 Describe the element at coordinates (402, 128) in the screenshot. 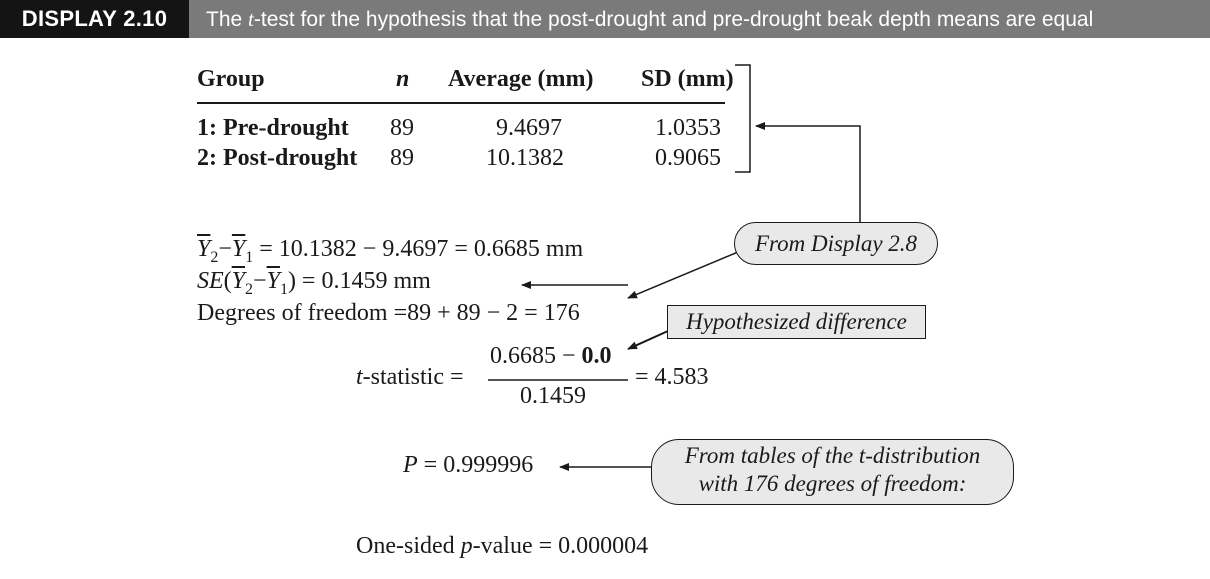

I see `row1-n: 89` at that location.